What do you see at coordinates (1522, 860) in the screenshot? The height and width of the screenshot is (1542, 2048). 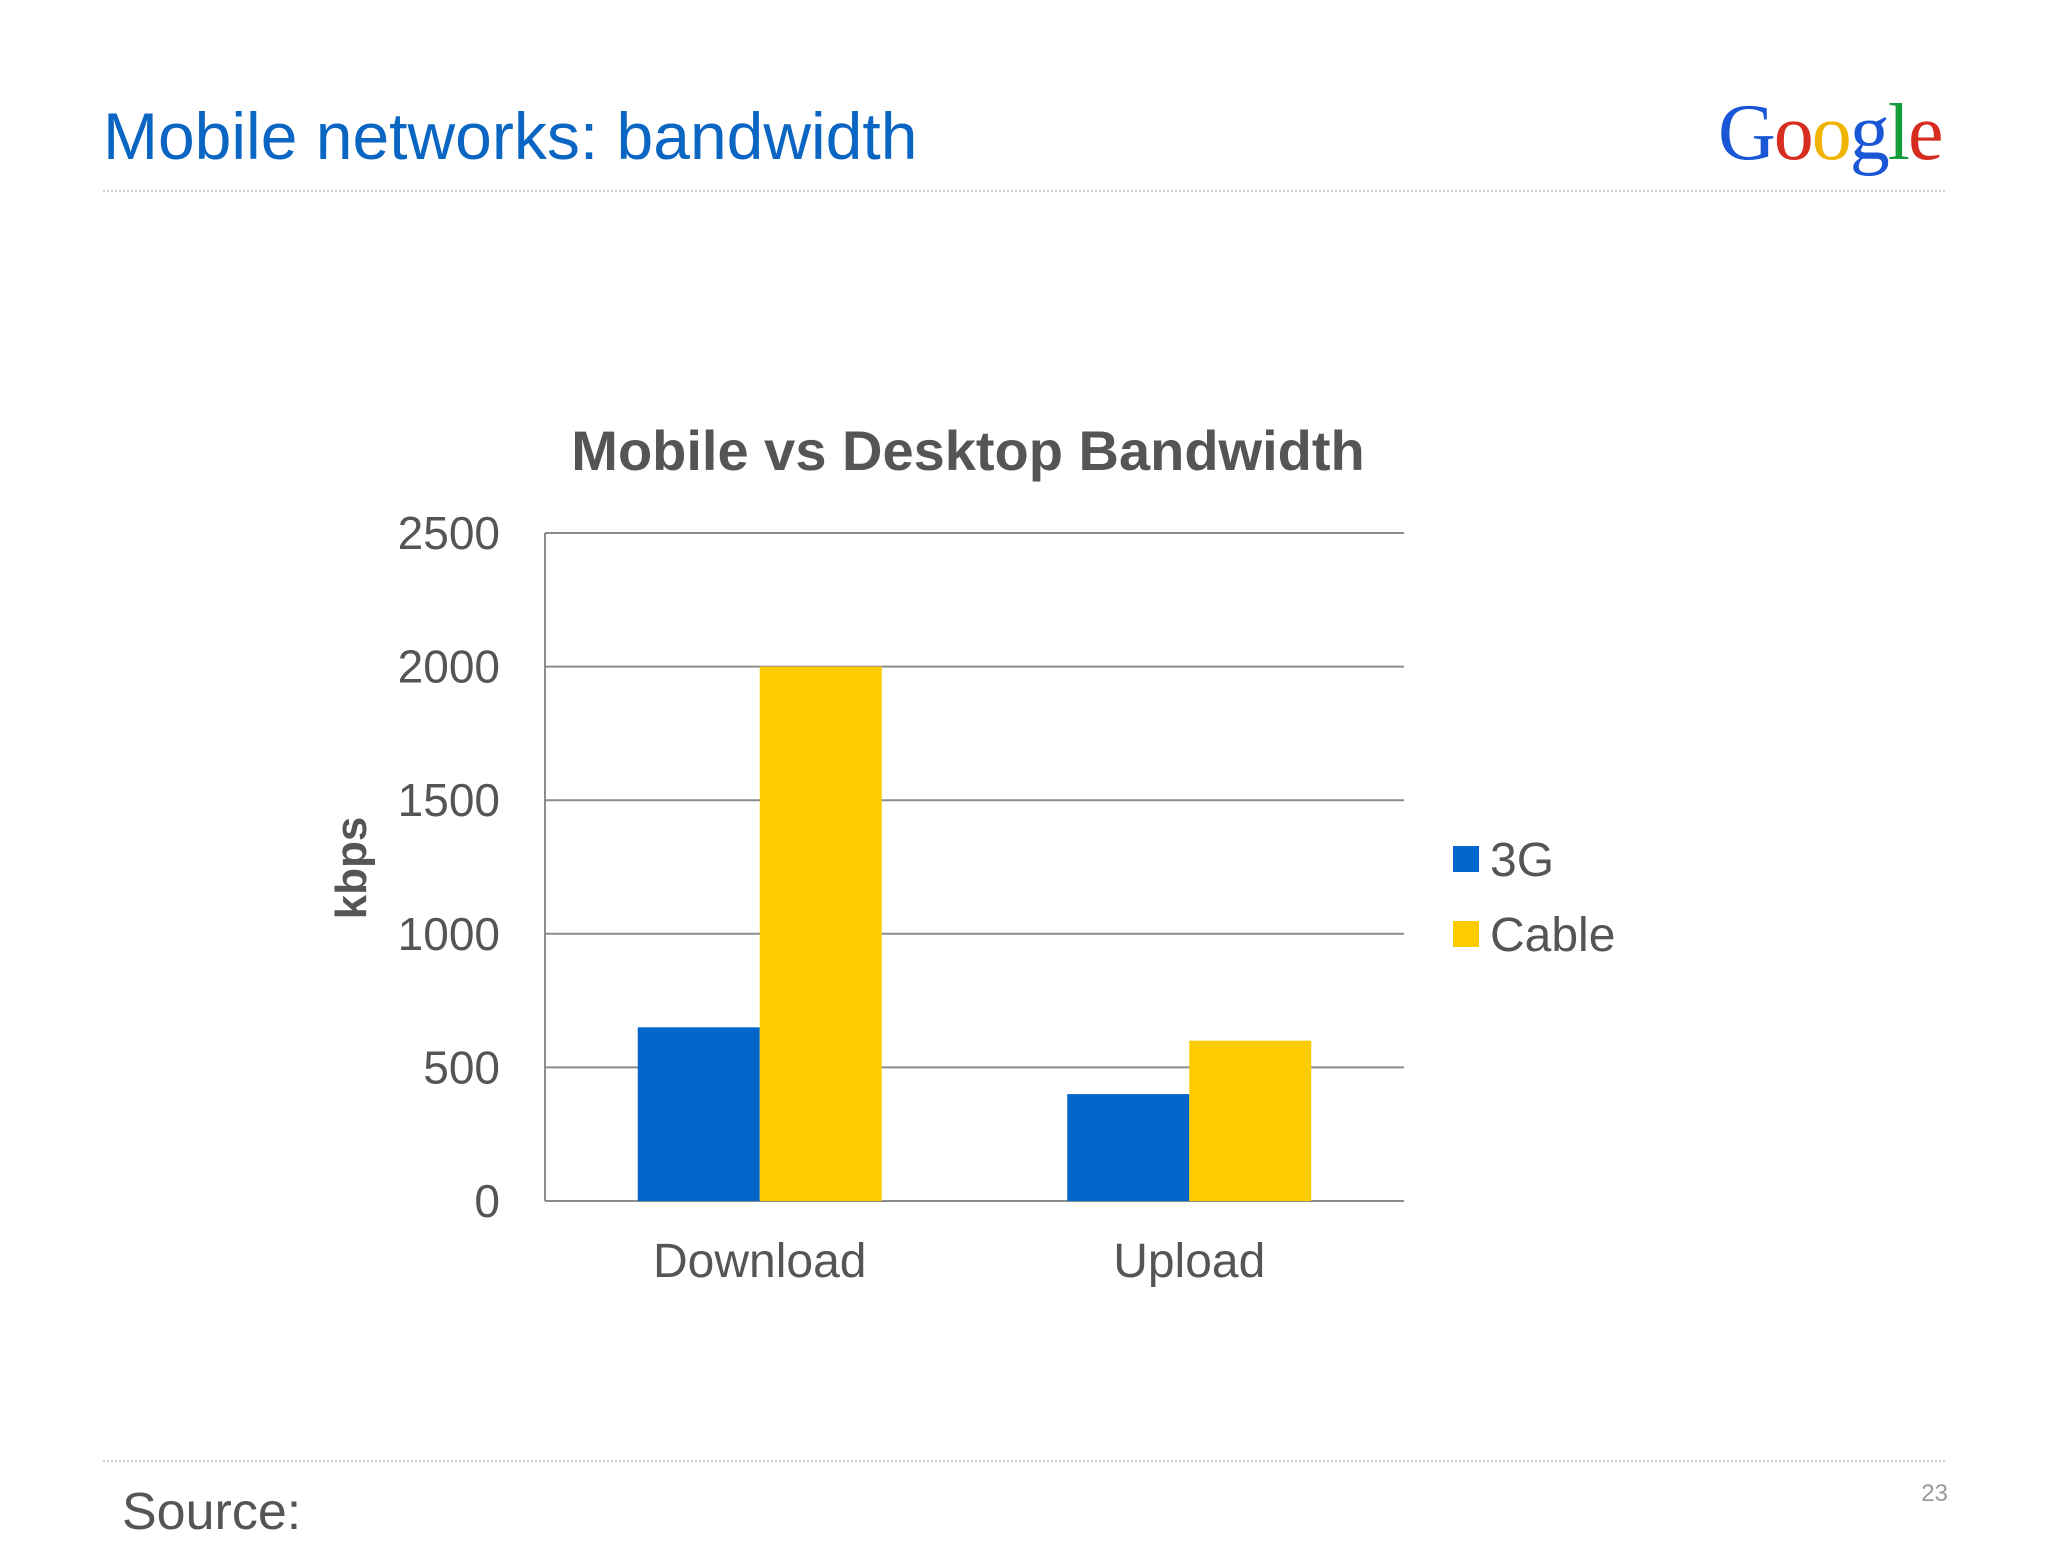 I see `legend-label-3g: 3G` at bounding box center [1522, 860].